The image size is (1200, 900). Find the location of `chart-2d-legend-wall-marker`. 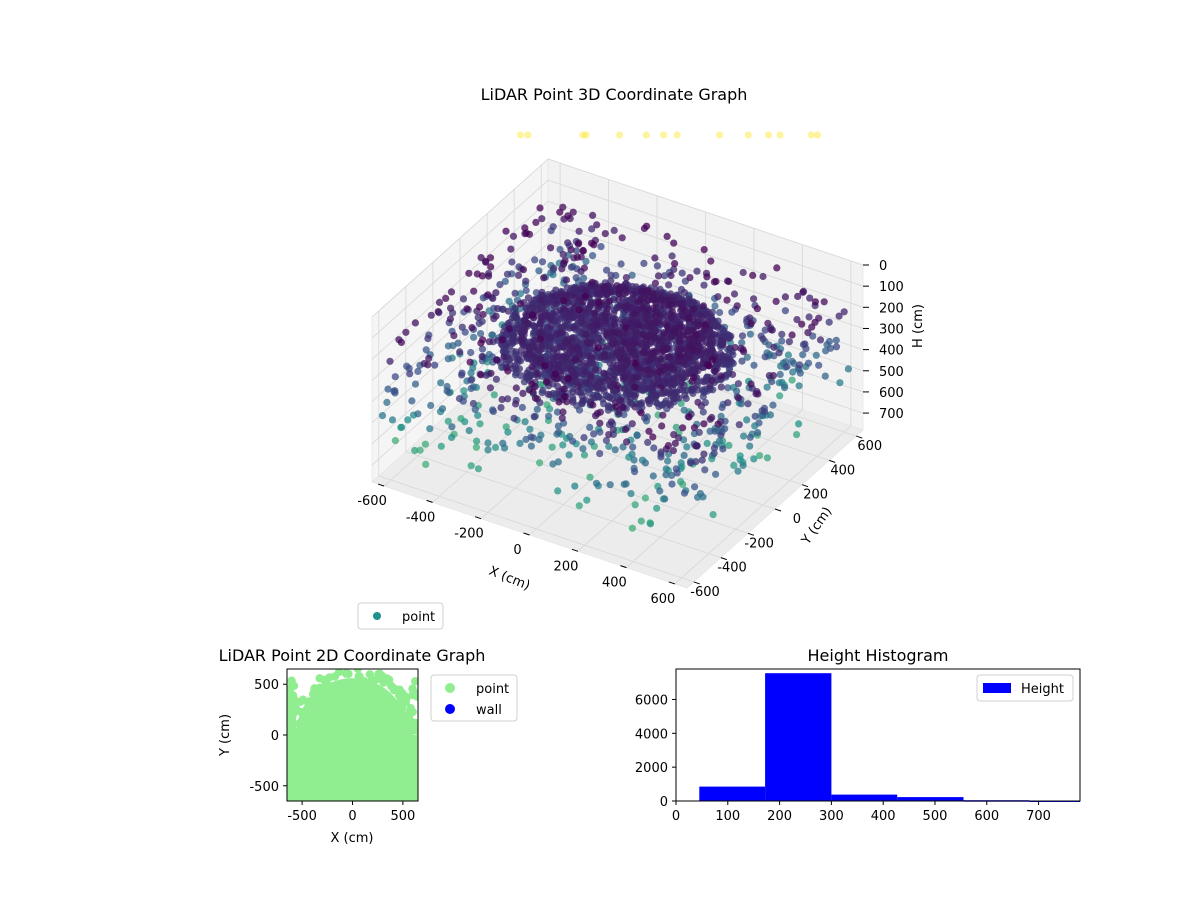

chart-2d-legend-wall-marker is located at coordinates (450, 709).